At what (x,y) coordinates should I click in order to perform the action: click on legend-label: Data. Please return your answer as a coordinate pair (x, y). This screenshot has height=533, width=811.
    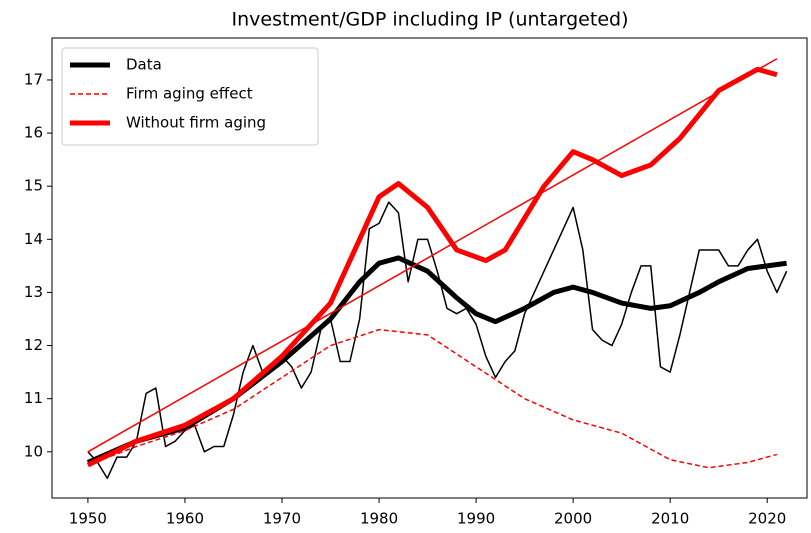
    Looking at the image, I should click on (144, 65).